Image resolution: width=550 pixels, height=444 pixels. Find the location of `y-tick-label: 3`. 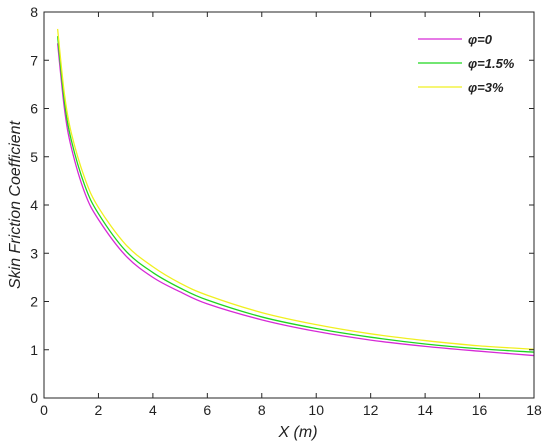

y-tick-label: 3 is located at coordinates (34, 253).